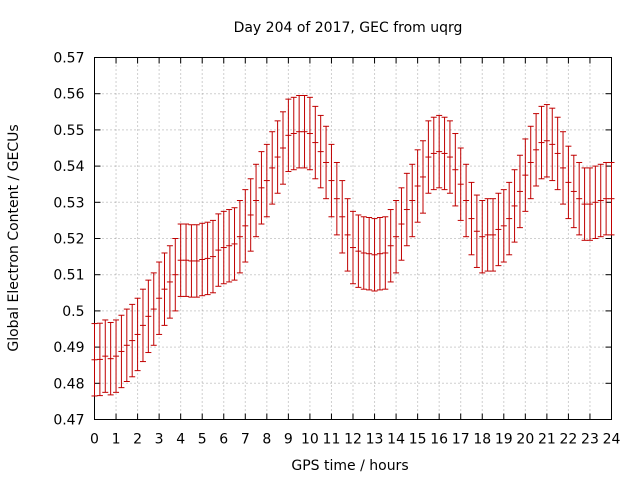 The width and height of the screenshot is (640, 480). What do you see at coordinates (68, 203) in the screenshot?
I see `y-tick-label: 0.53` at bounding box center [68, 203].